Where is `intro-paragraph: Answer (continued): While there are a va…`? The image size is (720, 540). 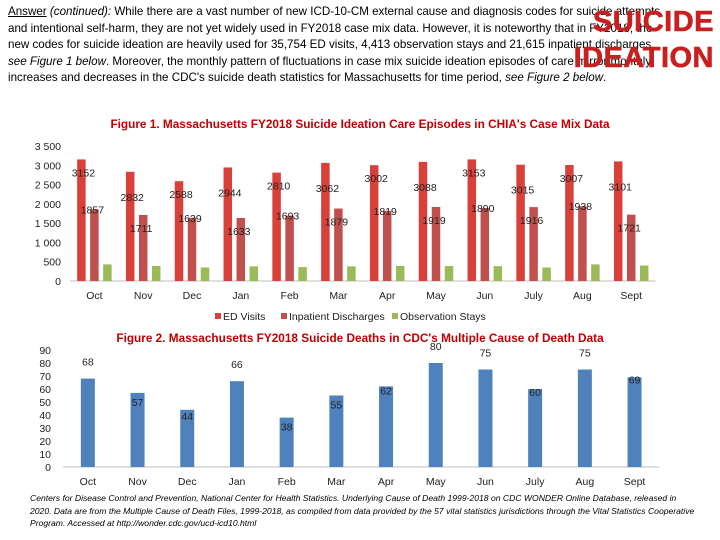
intro-paragraph: Answer (continued): While there are a va… is located at coordinates (340, 45).